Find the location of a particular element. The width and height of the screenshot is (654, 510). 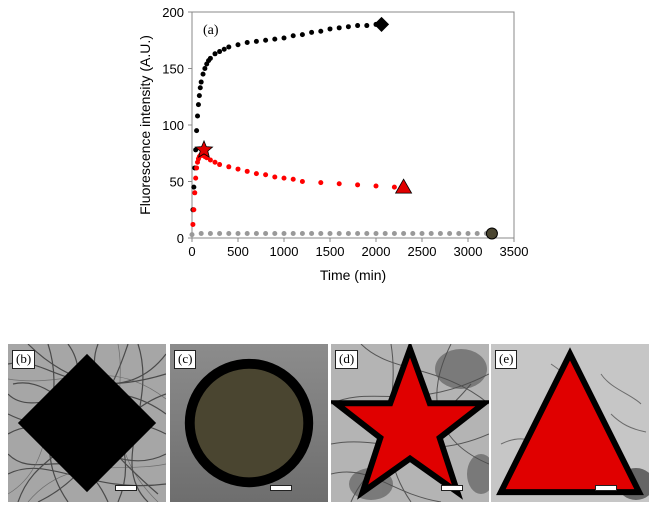

panel-label-d: (d) is located at coordinates (347, 359).